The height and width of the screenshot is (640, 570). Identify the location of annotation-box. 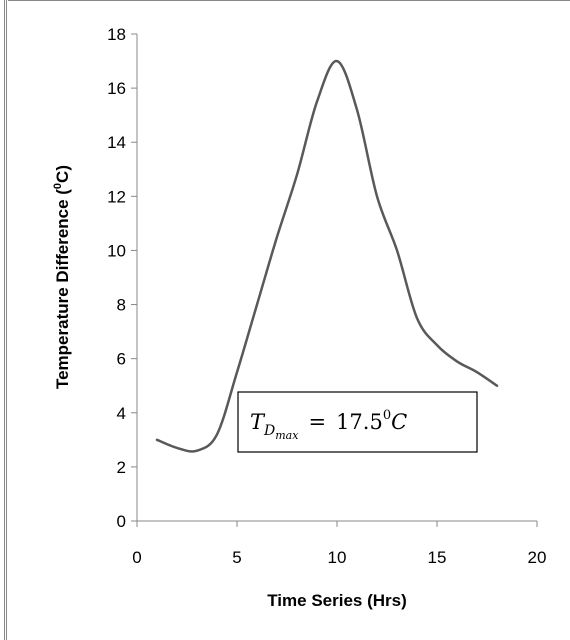
(357, 422).